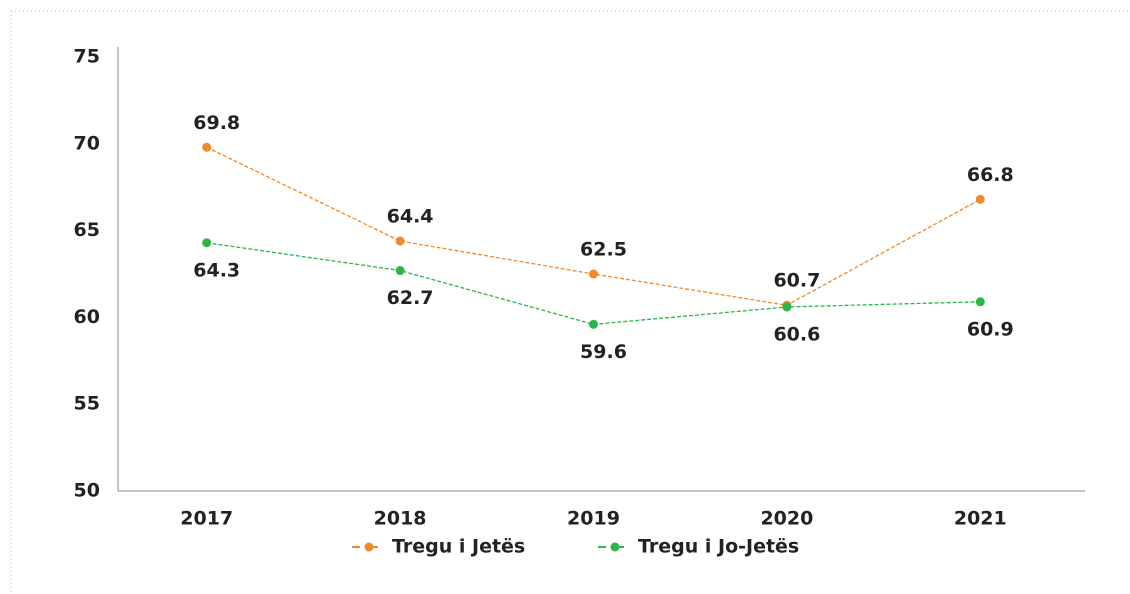 This screenshot has width=1130, height=594. I want to click on data-label: 62.5, so click(603, 250).